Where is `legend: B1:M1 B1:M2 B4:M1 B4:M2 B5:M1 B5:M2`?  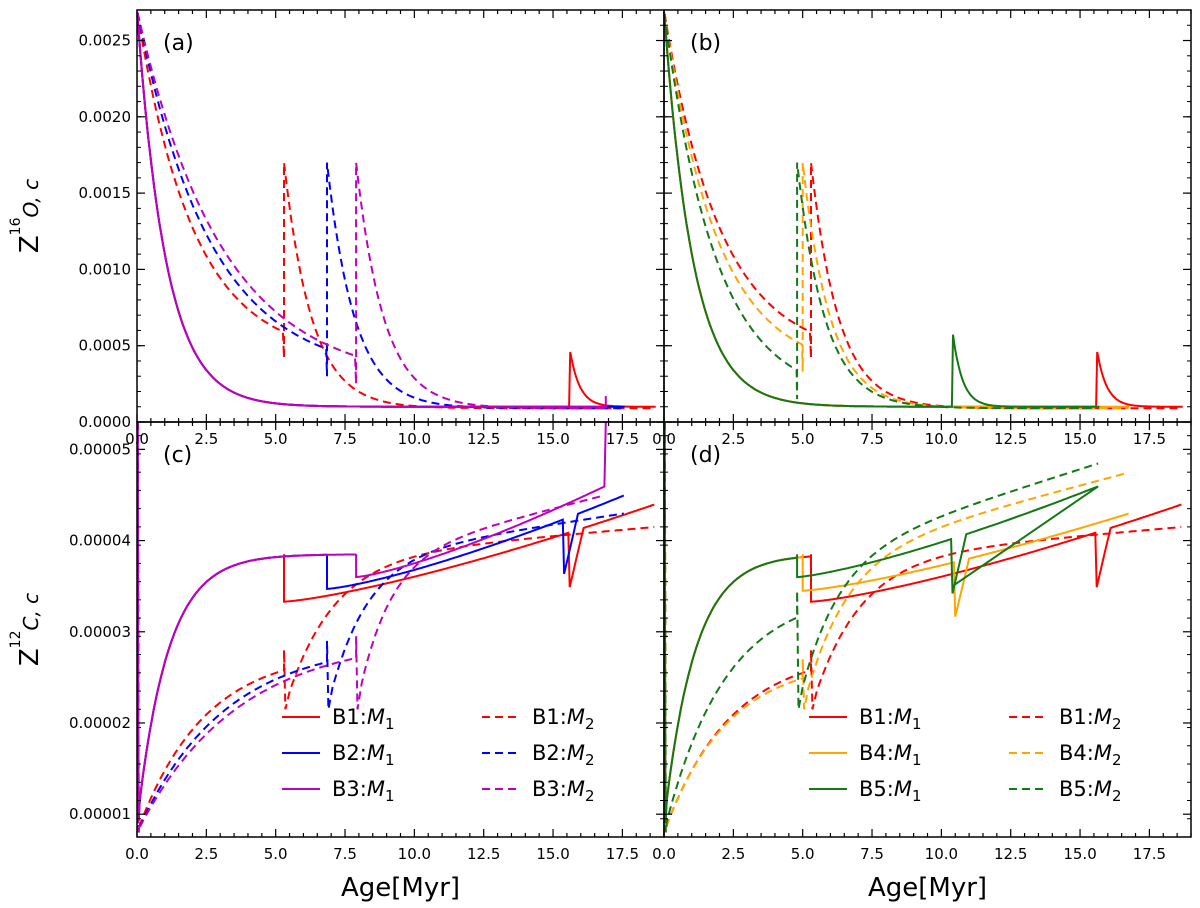
legend: B1:M1 B1:M2 B4:M1 B4:M2 B5:M1 B5:M2 is located at coordinates (965, 755).